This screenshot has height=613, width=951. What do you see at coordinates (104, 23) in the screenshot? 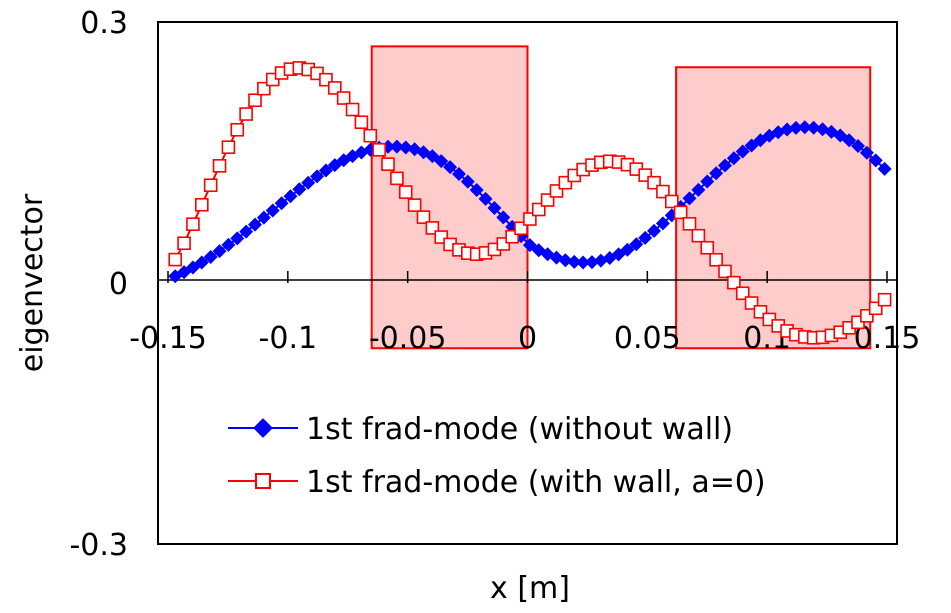
I see `y-tick-label: 0.3` at bounding box center [104, 23].